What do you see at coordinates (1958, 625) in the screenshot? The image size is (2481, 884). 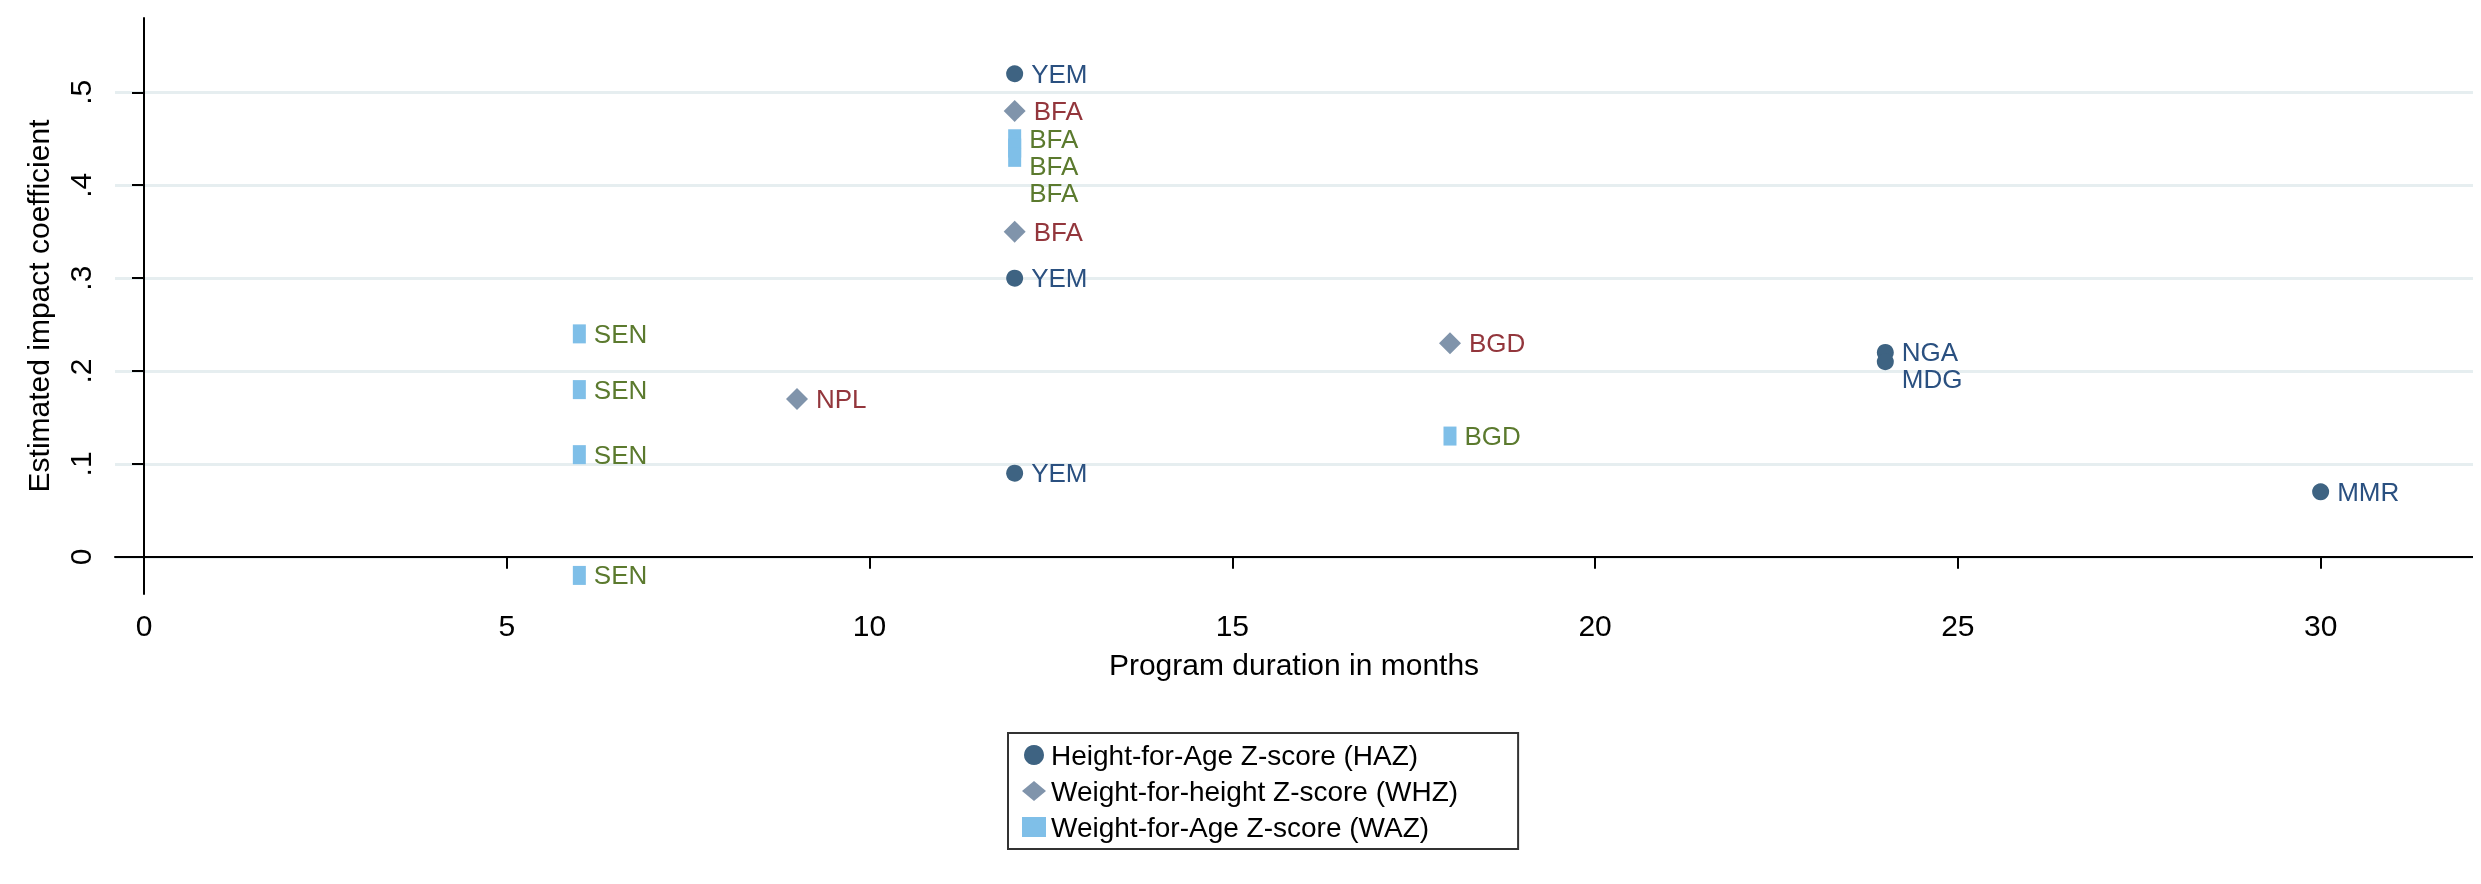 I see `x-tick-label: 25` at bounding box center [1958, 625].